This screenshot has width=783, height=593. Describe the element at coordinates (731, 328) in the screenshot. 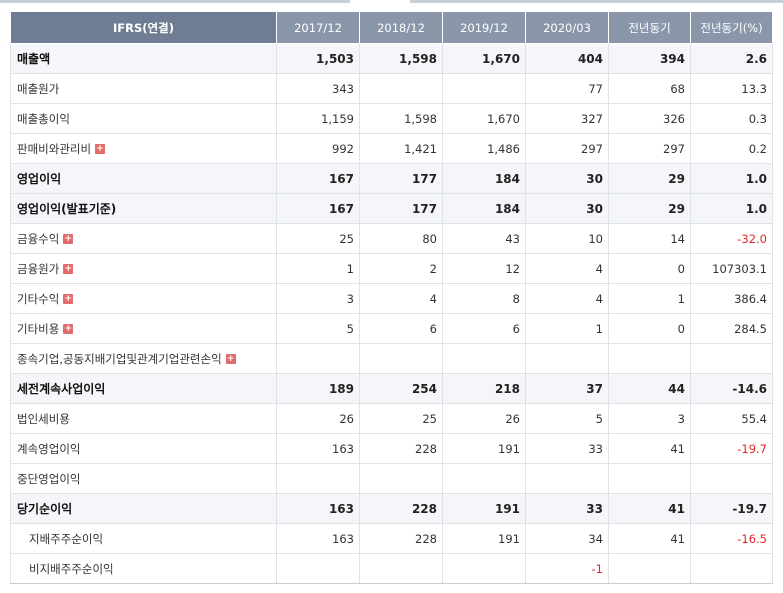

I see `value-cell: 284.5` at that location.